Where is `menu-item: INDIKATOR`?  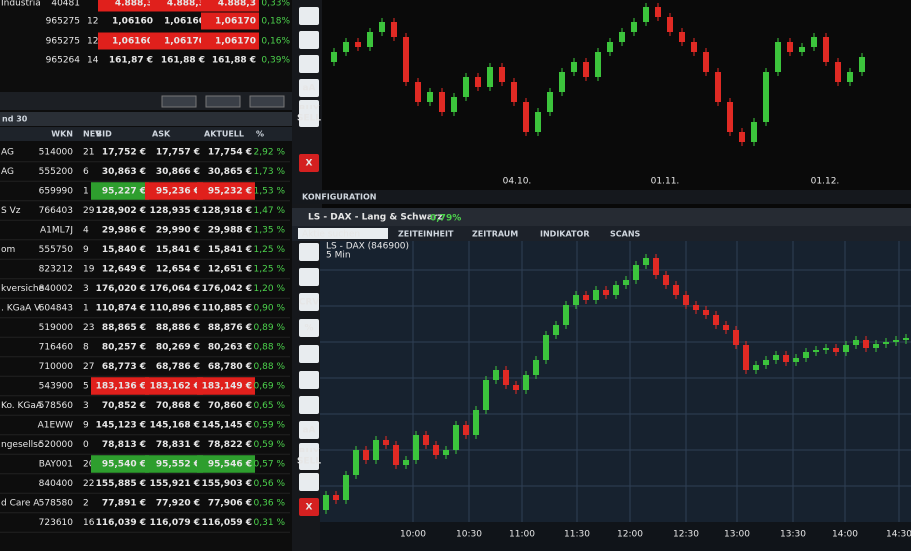 menu-item: INDIKATOR is located at coordinates (564, 234).